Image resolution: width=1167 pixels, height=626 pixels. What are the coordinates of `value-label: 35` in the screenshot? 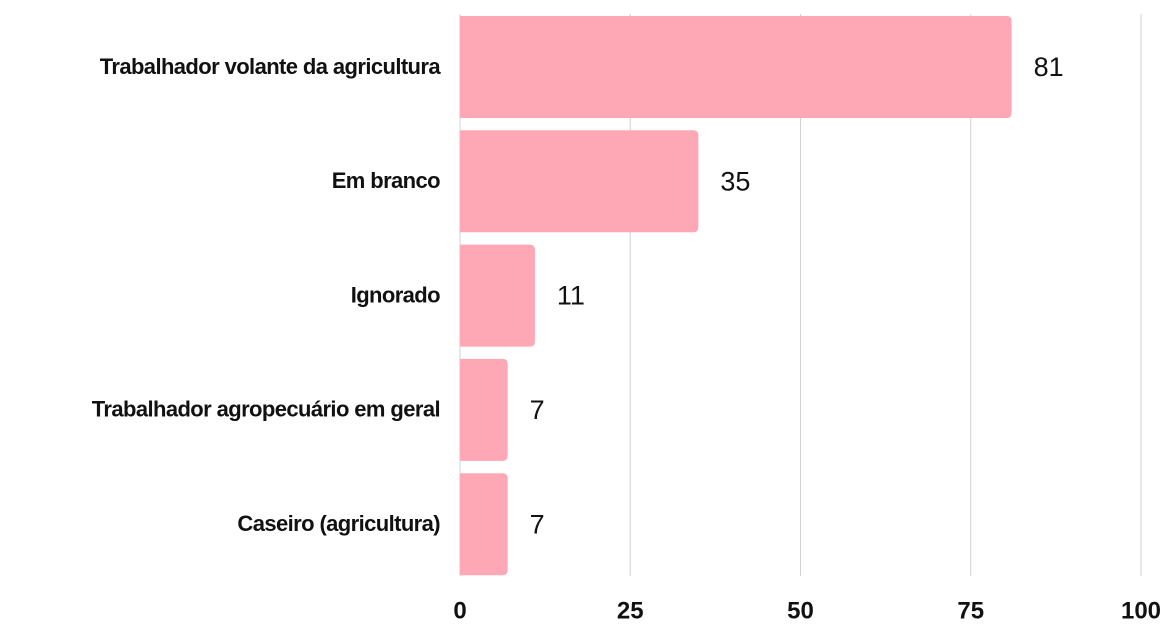 It's located at (735, 181).